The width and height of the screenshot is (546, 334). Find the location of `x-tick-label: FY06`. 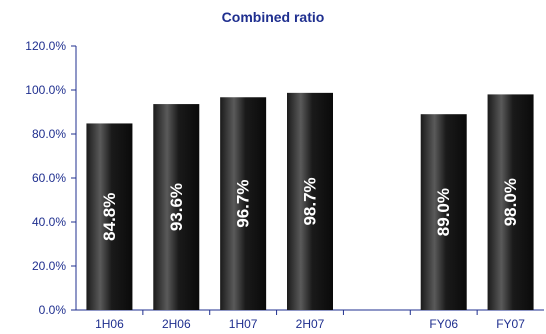

x-tick-label: FY06 is located at coordinates (443, 324).